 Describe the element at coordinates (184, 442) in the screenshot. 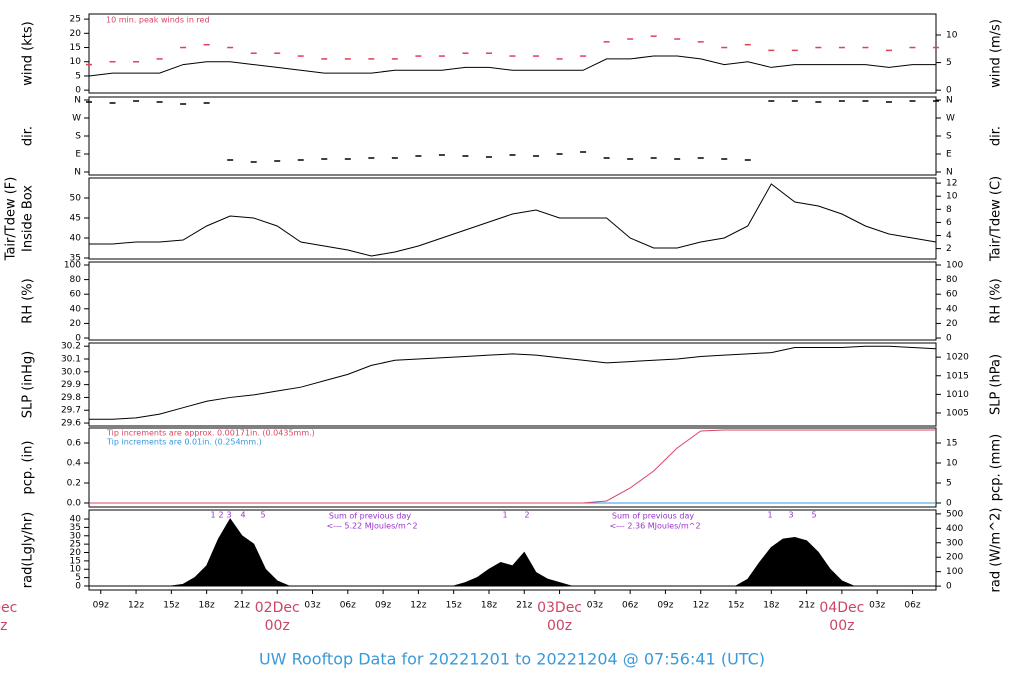

I see `annotation: Tip increments are 0.01in. (0.254mm.)` at that location.